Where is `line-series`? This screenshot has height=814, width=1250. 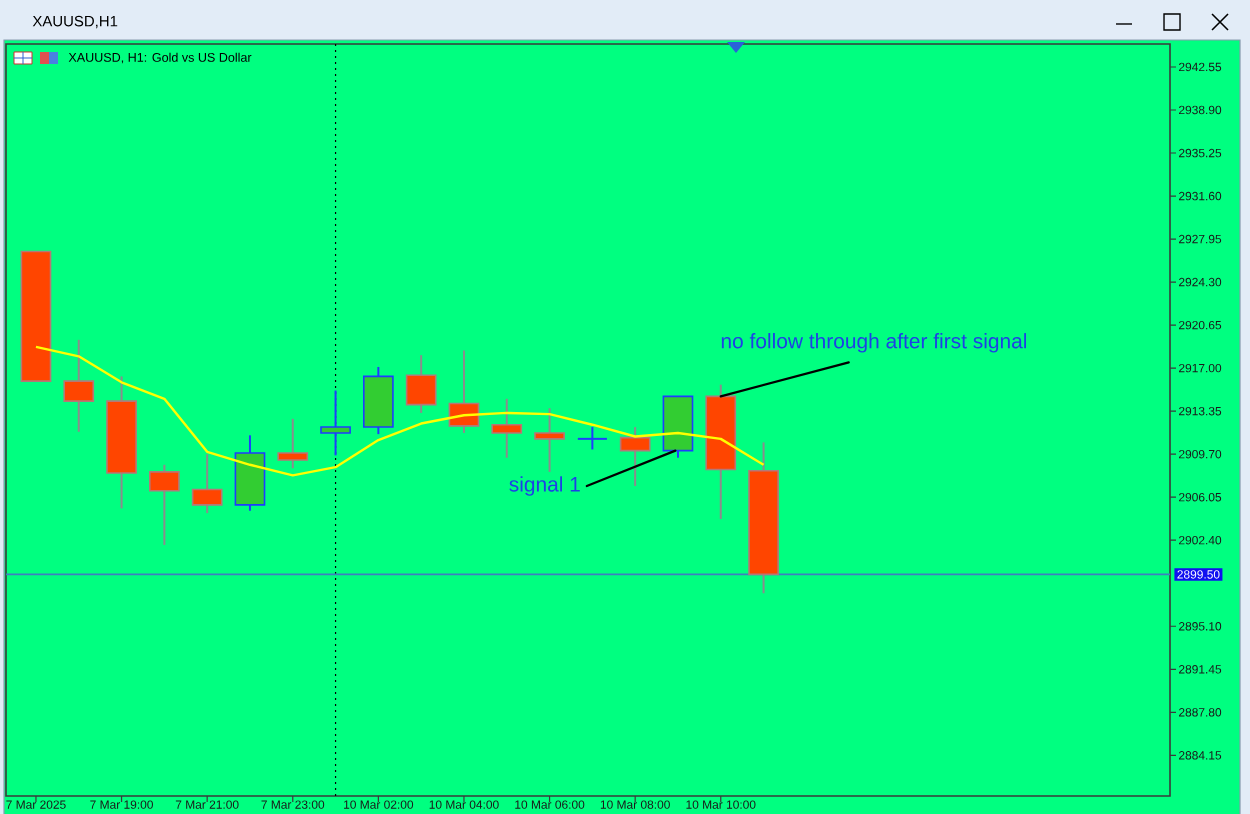 line-series is located at coordinates (399, 411).